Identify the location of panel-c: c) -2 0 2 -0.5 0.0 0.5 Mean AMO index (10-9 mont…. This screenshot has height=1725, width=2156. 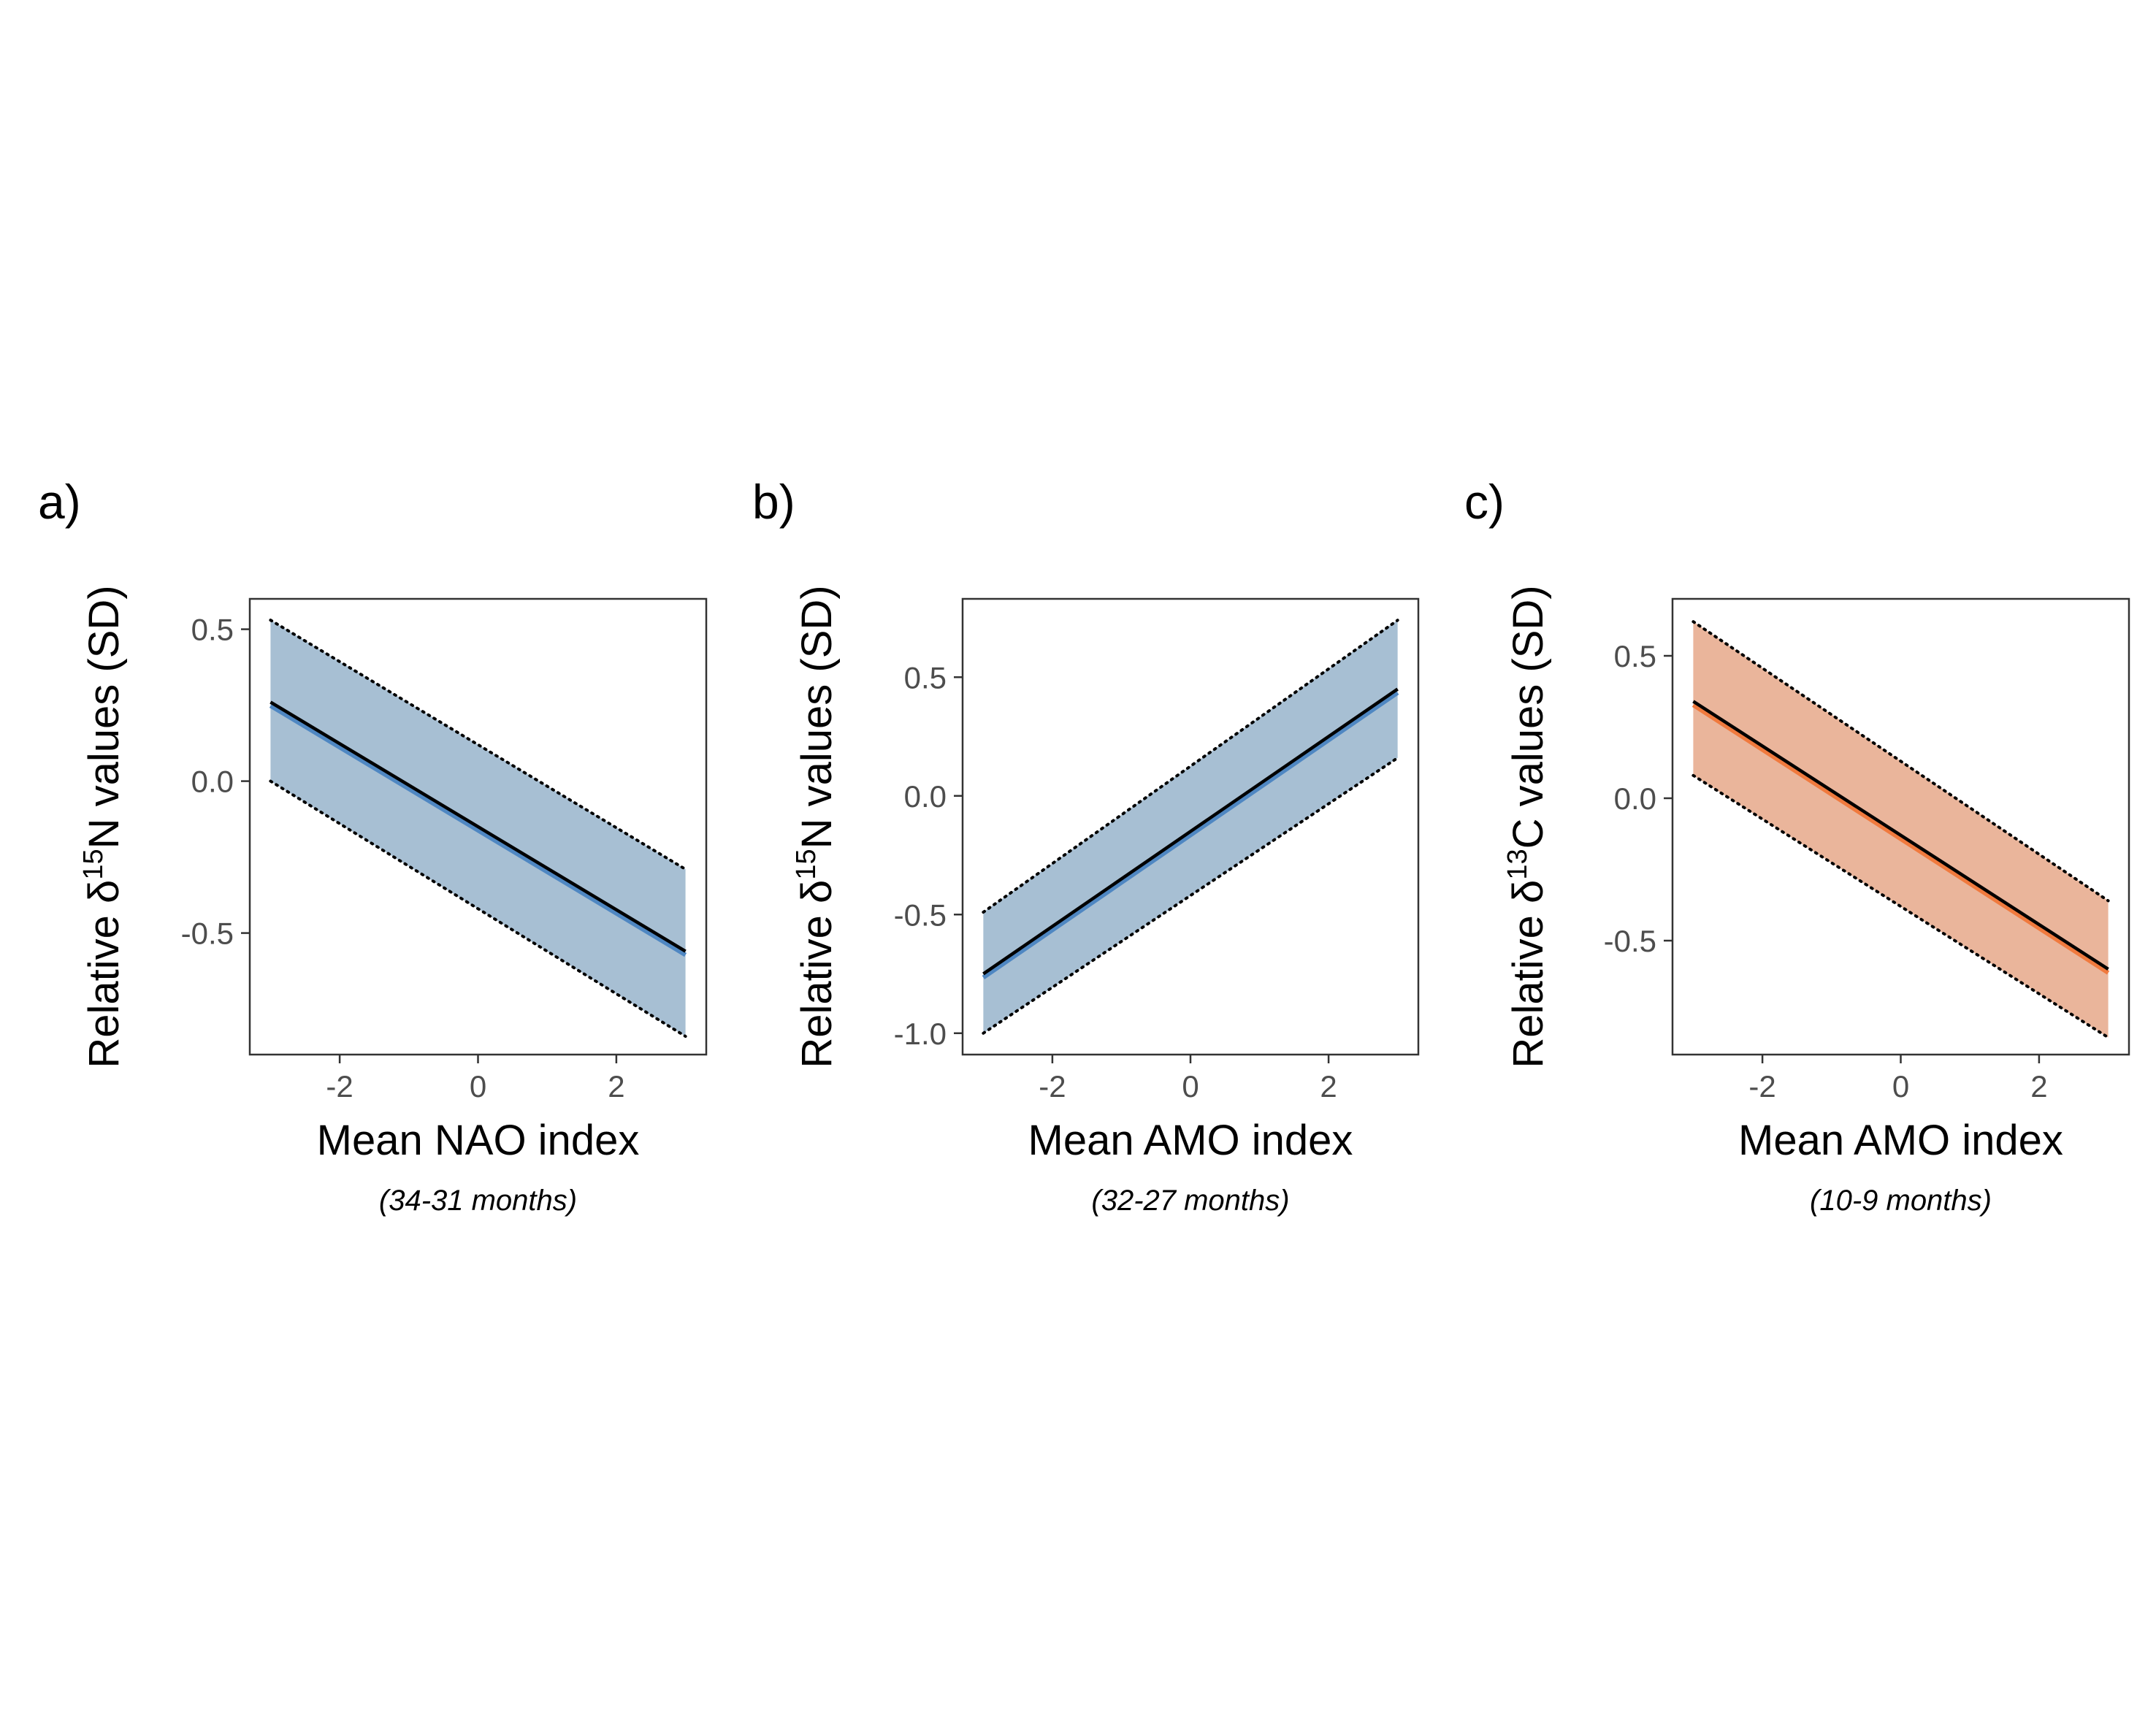
(1797, 846).